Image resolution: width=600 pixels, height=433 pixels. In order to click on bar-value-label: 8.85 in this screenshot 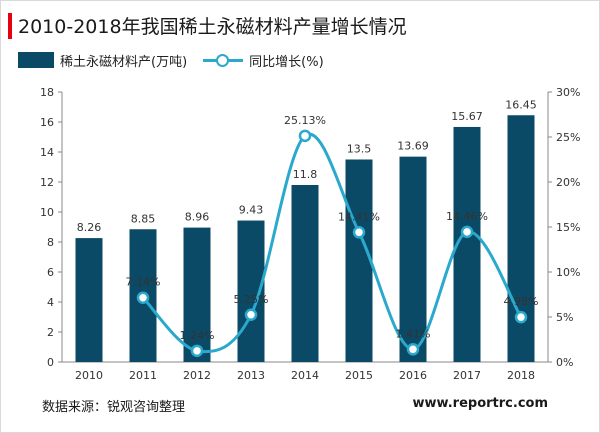, I will do `click(143, 218)`.